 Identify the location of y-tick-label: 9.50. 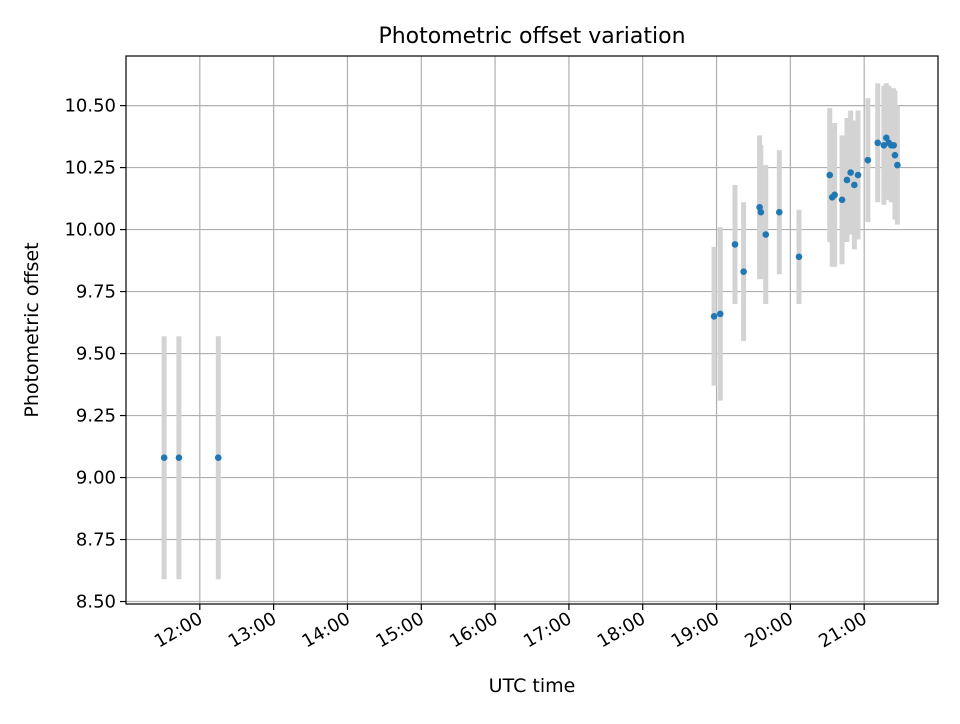
(96, 354).